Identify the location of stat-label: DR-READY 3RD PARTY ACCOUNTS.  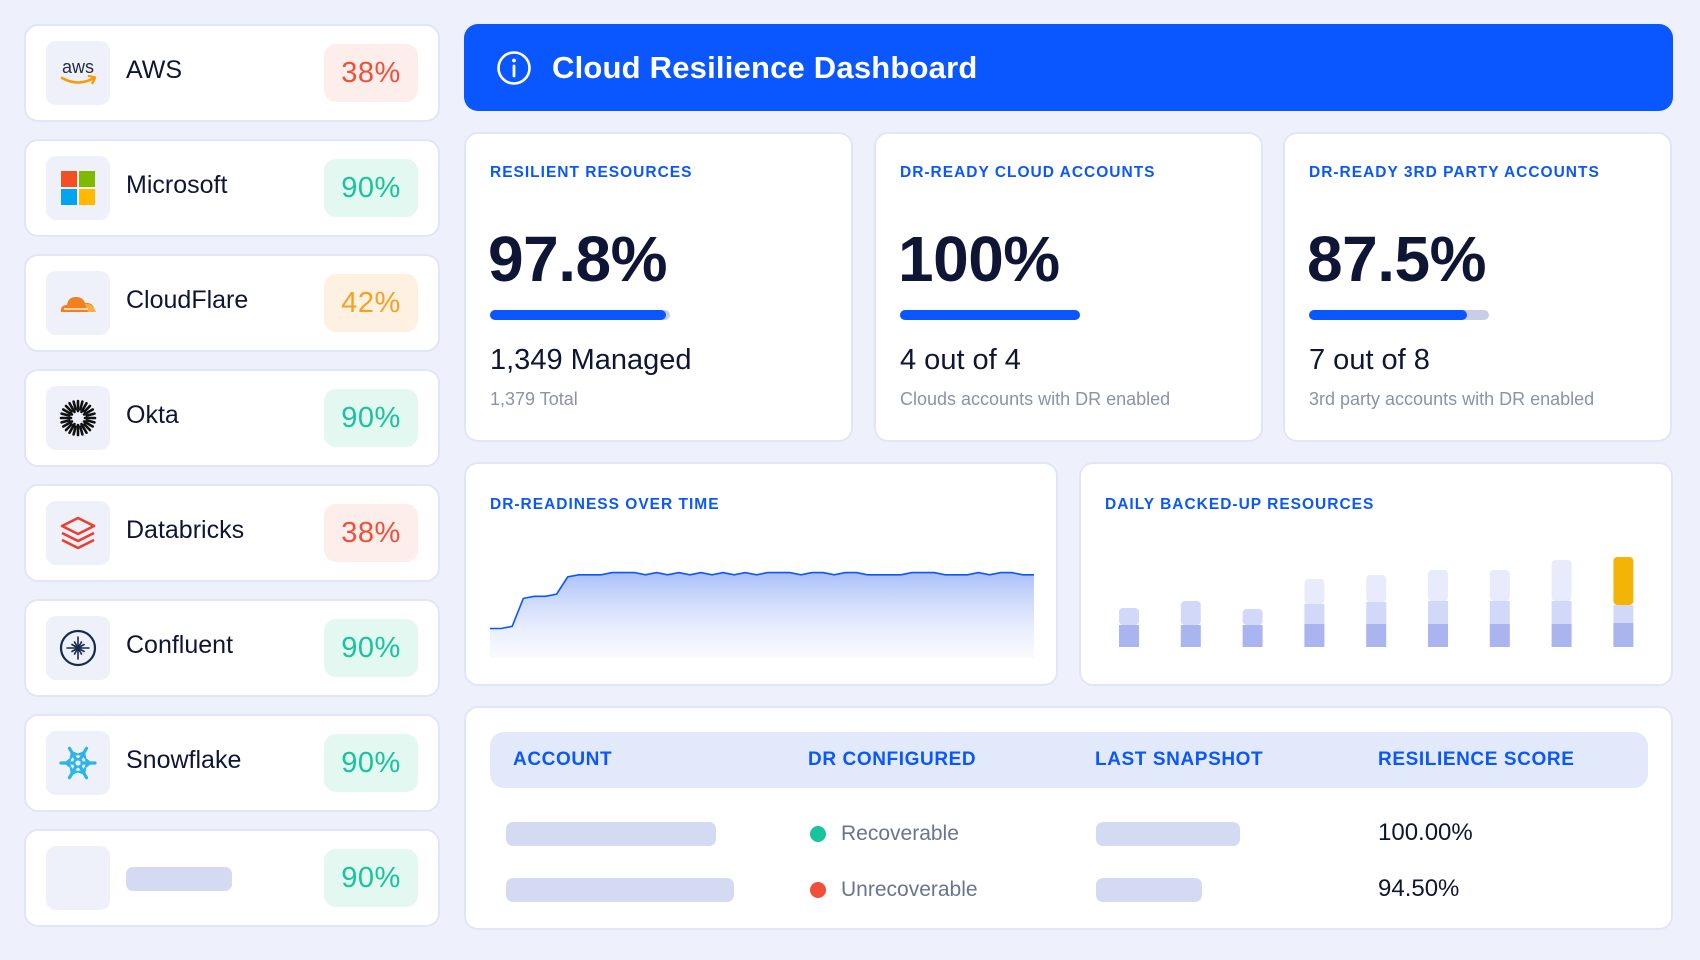
(1454, 172).